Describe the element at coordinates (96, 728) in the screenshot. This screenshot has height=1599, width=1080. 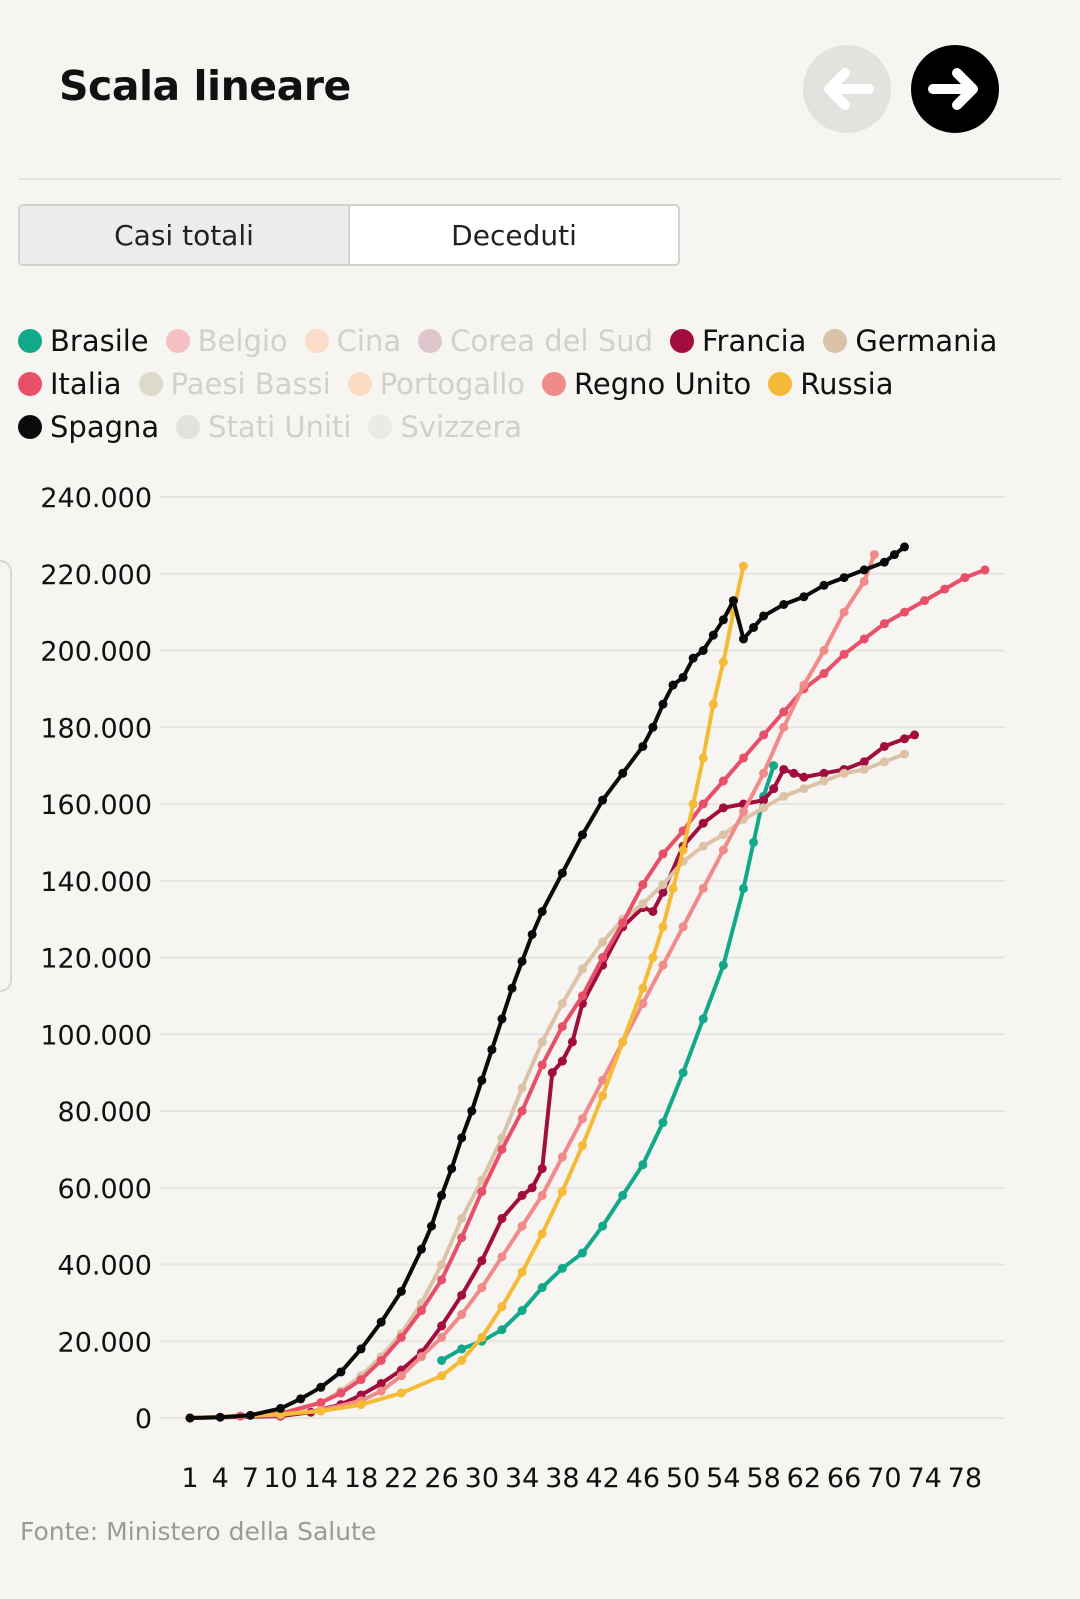
I see `y-tick-label: 180.000` at that location.